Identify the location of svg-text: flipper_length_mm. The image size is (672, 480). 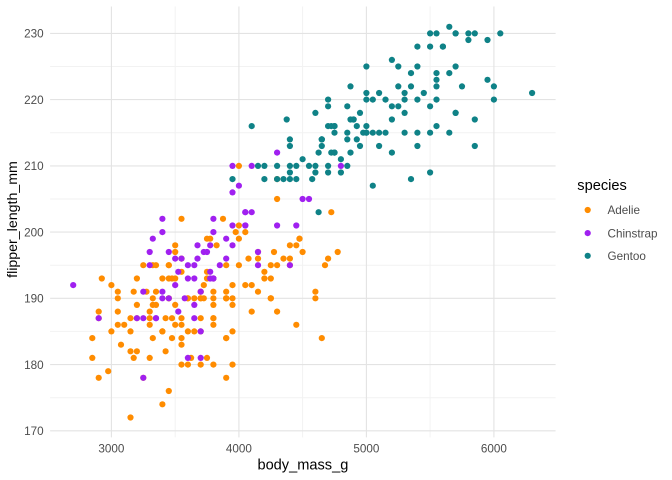
(13, 219).